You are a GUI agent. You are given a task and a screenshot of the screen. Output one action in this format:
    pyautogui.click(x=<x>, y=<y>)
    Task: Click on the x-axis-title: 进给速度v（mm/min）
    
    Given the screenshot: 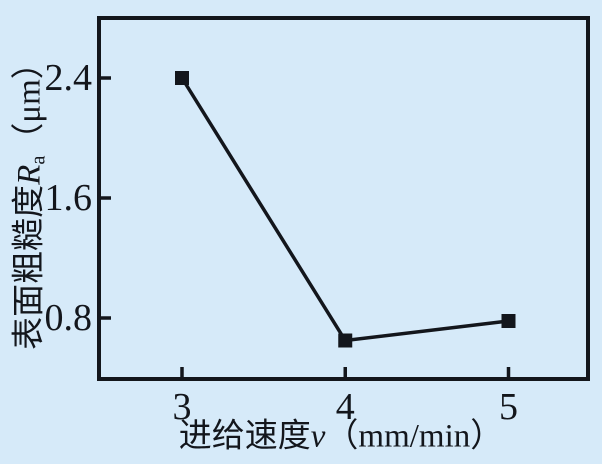 What is the action you would take?
    pyautogui.click(x=341, y=436)
    